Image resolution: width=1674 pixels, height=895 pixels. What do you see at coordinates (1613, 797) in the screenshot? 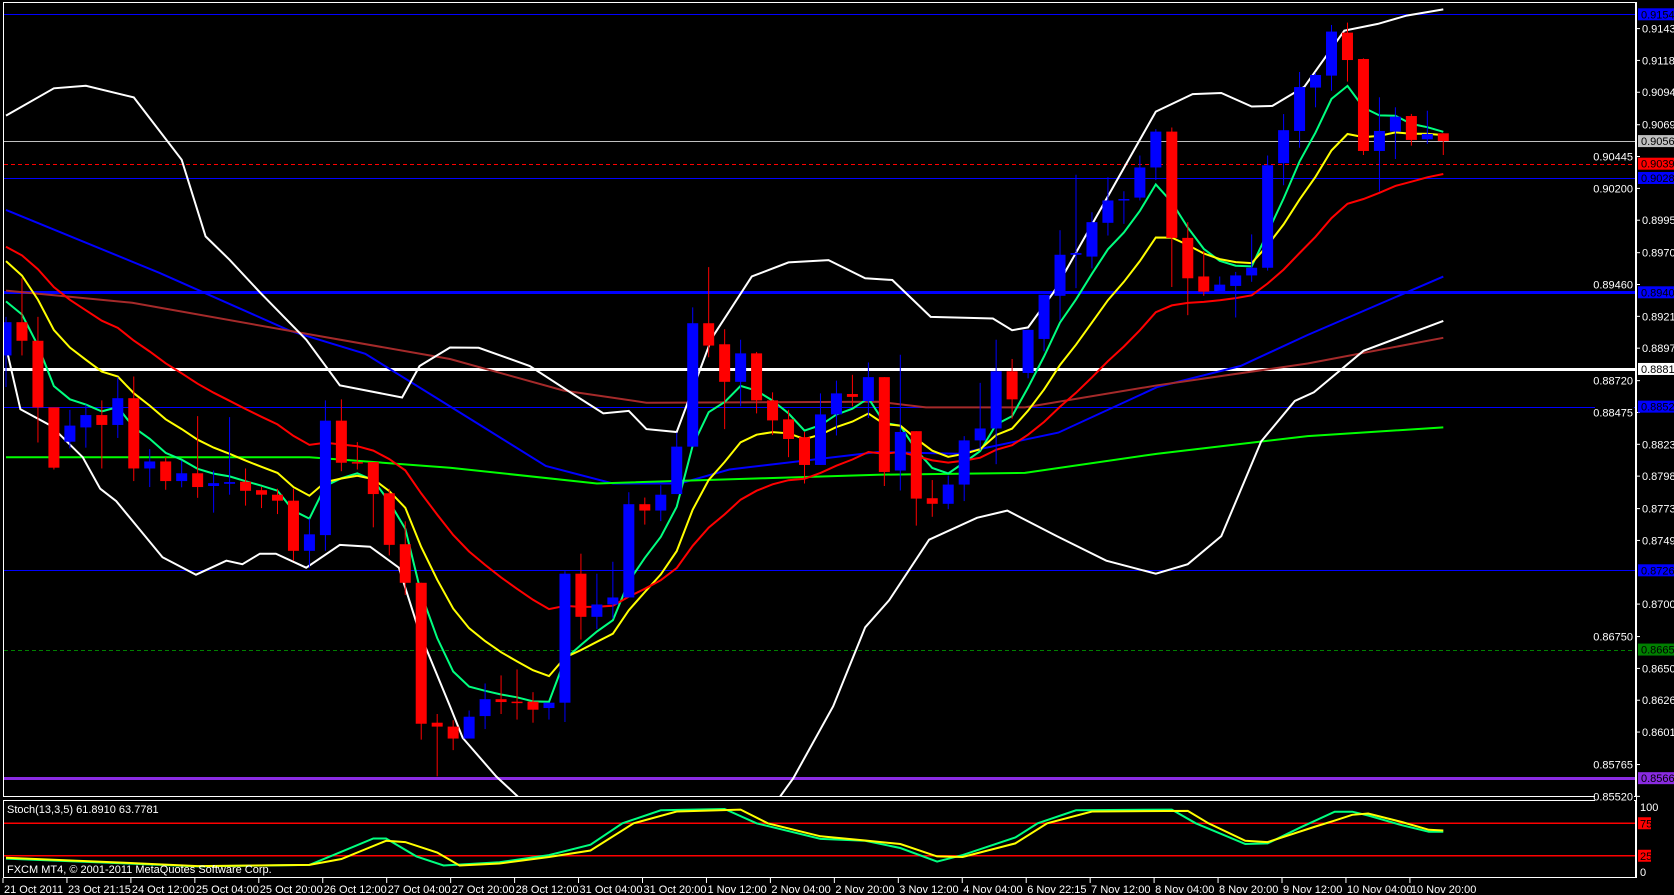
I see `price-tick-label: 0.85520` at bounding box center [1613, 797].